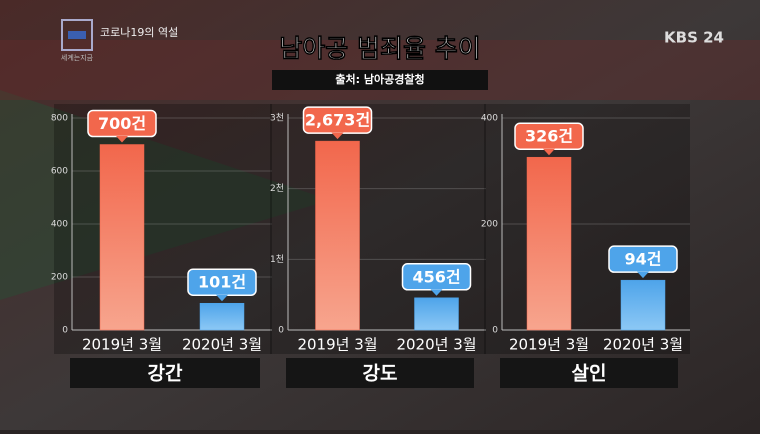 This screenshot has height=434, width=760. Describe the element at coordinates (59, 172) in the screenshot. I see `y-tick-label: 600` at that location.